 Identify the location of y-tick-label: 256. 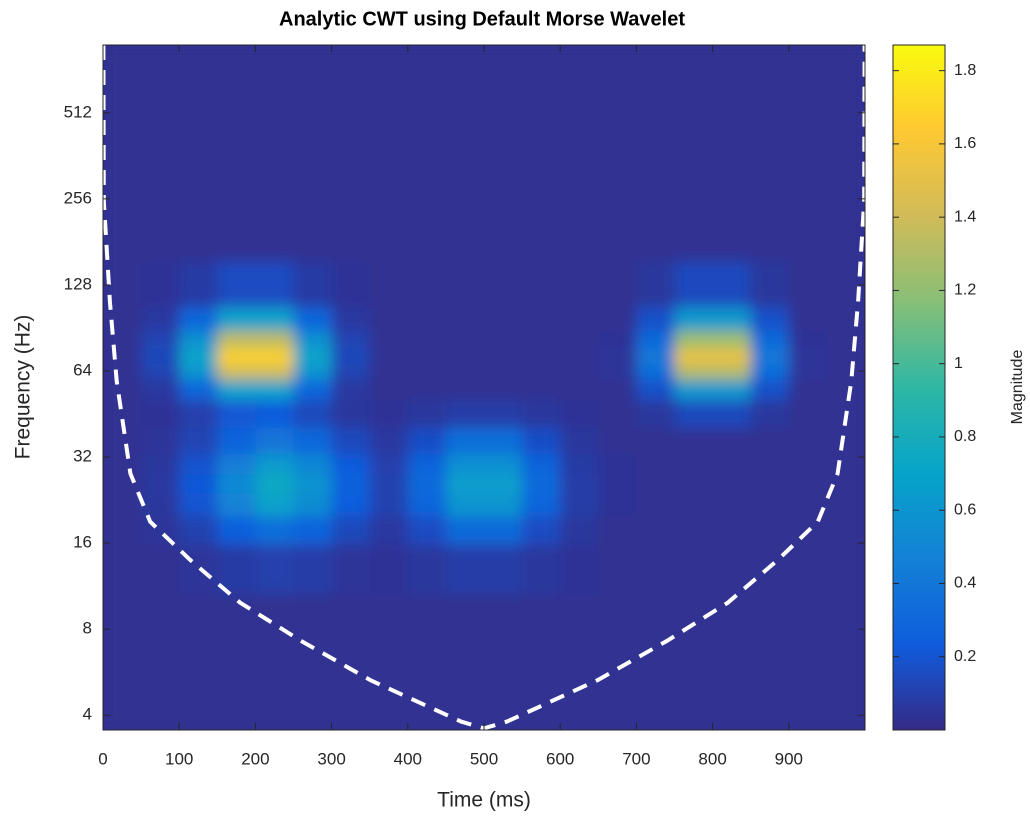
(78, 197).